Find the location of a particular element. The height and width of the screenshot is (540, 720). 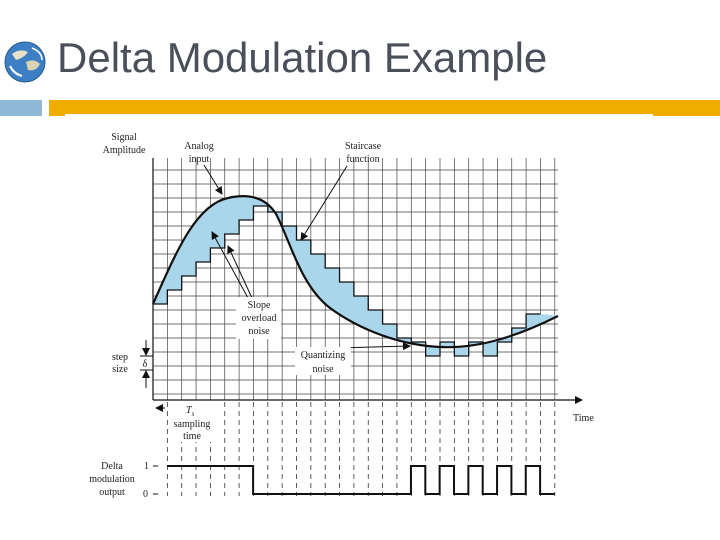

delta-output-waveform is located at coordinates (361, 480).